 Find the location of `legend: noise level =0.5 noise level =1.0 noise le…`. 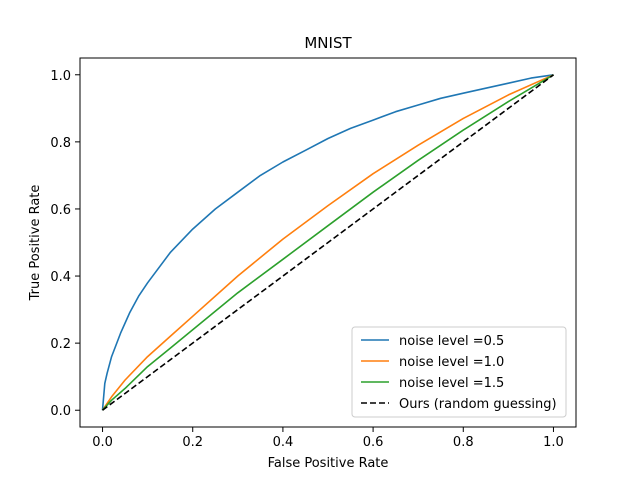

legend: noise level =0.5 noise level =1.0 noise le… is located at coordinates (459, 372).